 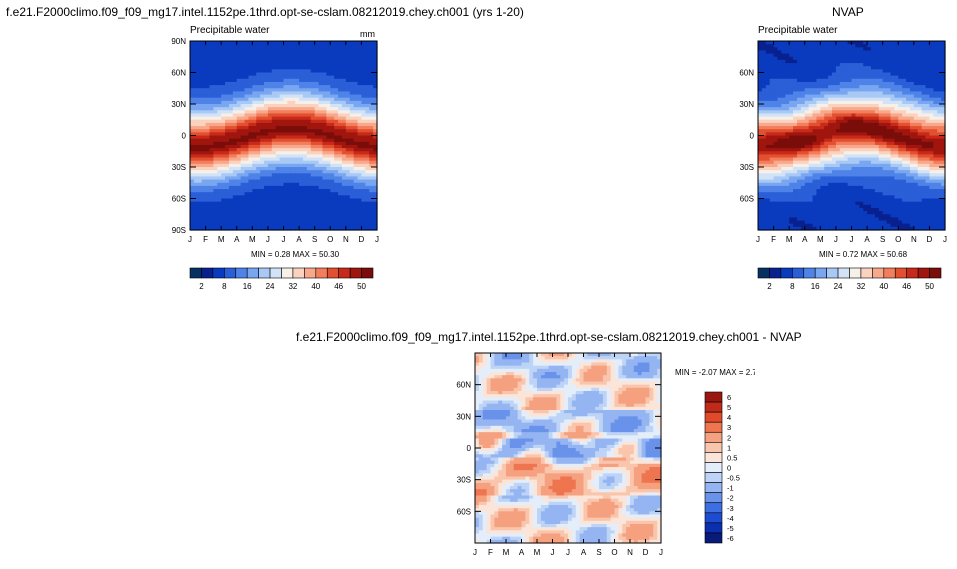 What do you see at coordinates (281, 278) in the screenshot?
I see `colorbar-cam: 2 8 16 24 32 40 46 50` at bounding box center [281, 278].